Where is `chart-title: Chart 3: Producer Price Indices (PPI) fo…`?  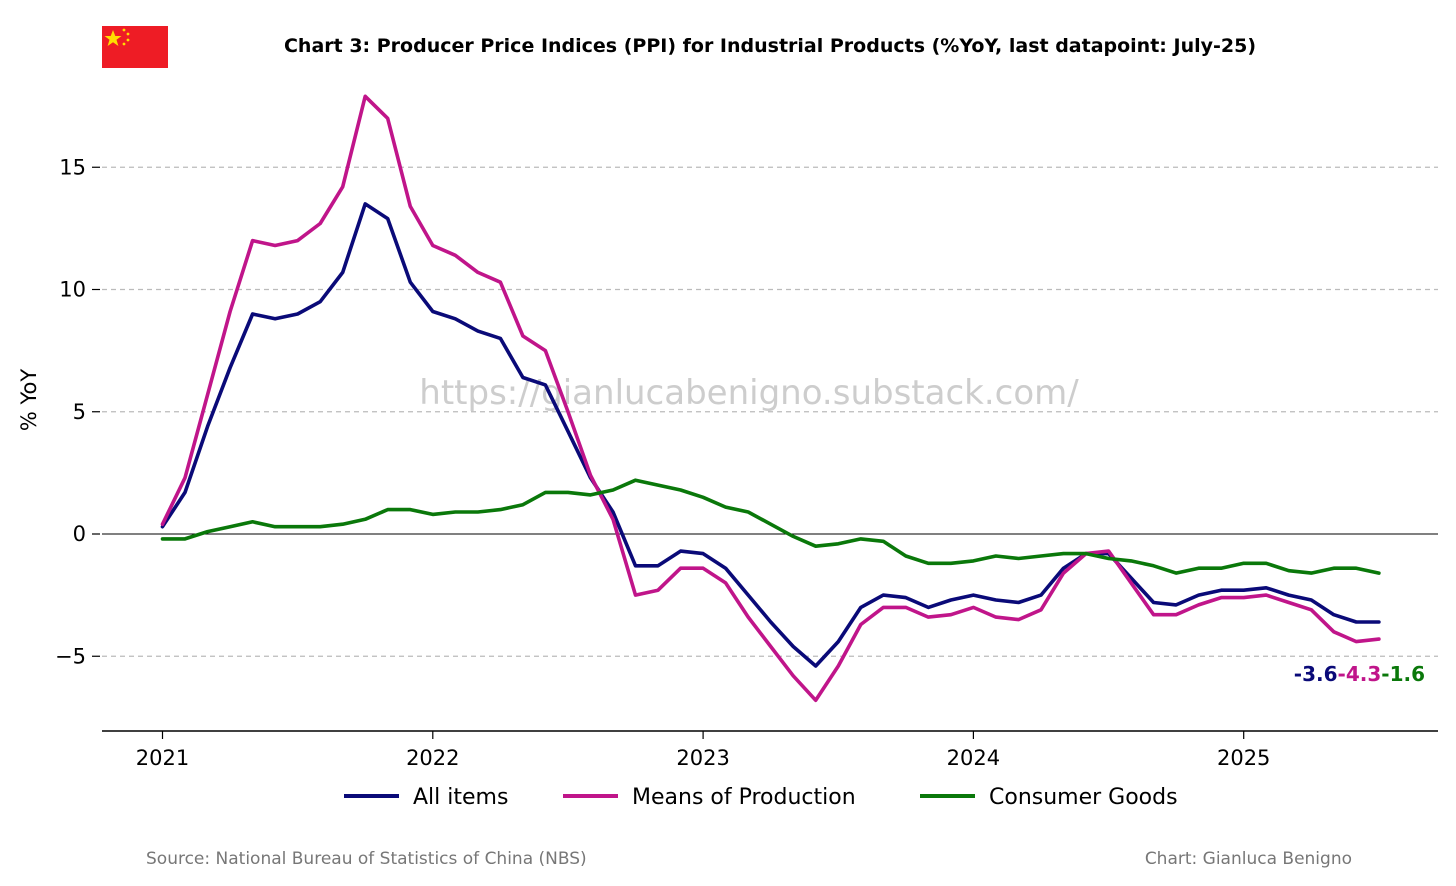
chart-title: Chart 3: Producer Price Indices (PPI) fo… is located at coordinates (770, 46).